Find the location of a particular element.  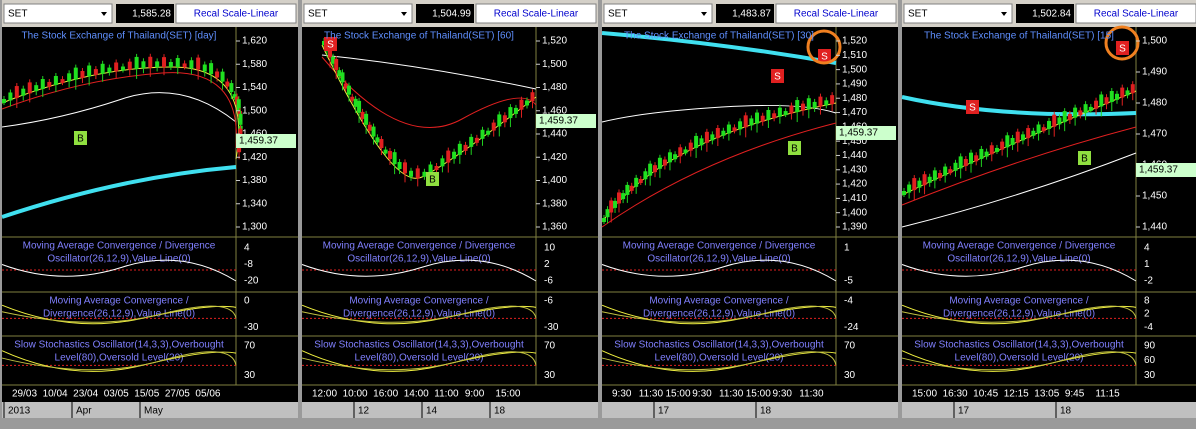

date-label: 18 is located at coordinates (766, 411).